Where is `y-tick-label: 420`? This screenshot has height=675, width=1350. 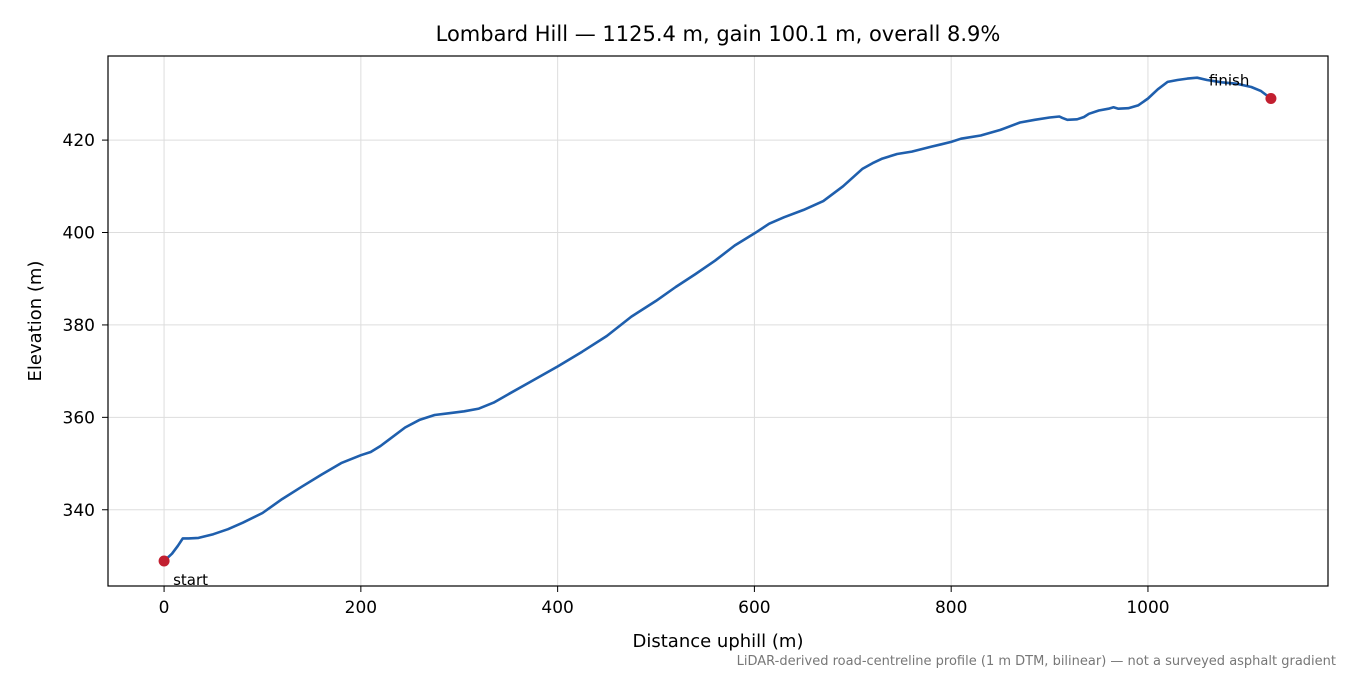 y-tick-label: 420 is located at coordinates (79, 141).